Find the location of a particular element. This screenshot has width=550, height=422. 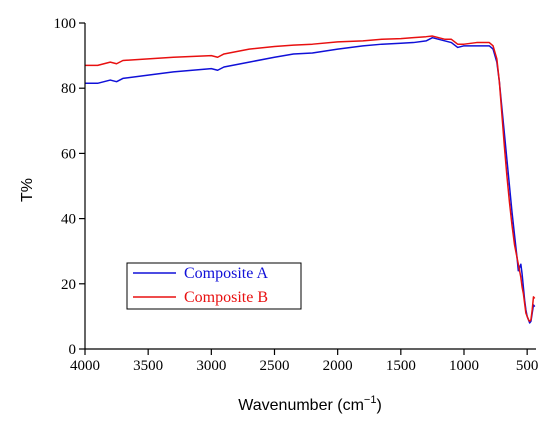

y-tick-label: 20 is located at coordinates (68, 285).